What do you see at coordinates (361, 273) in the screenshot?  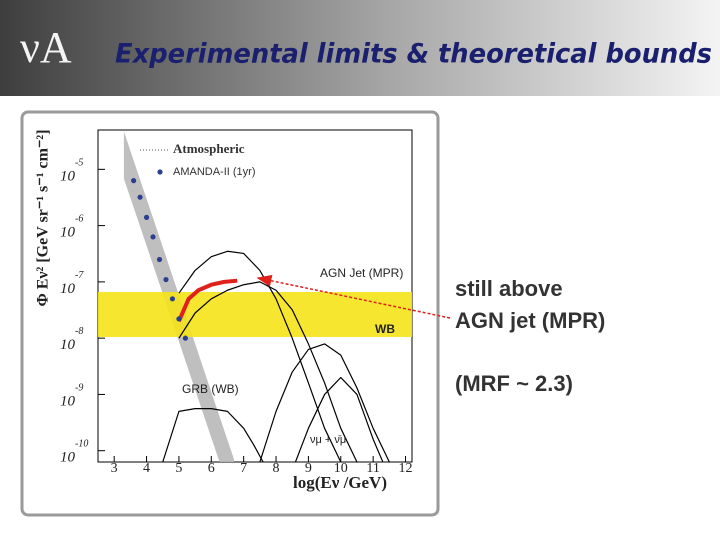 I see `annotation: AGN Jet (MPR)` at bounding box center [361, 273].